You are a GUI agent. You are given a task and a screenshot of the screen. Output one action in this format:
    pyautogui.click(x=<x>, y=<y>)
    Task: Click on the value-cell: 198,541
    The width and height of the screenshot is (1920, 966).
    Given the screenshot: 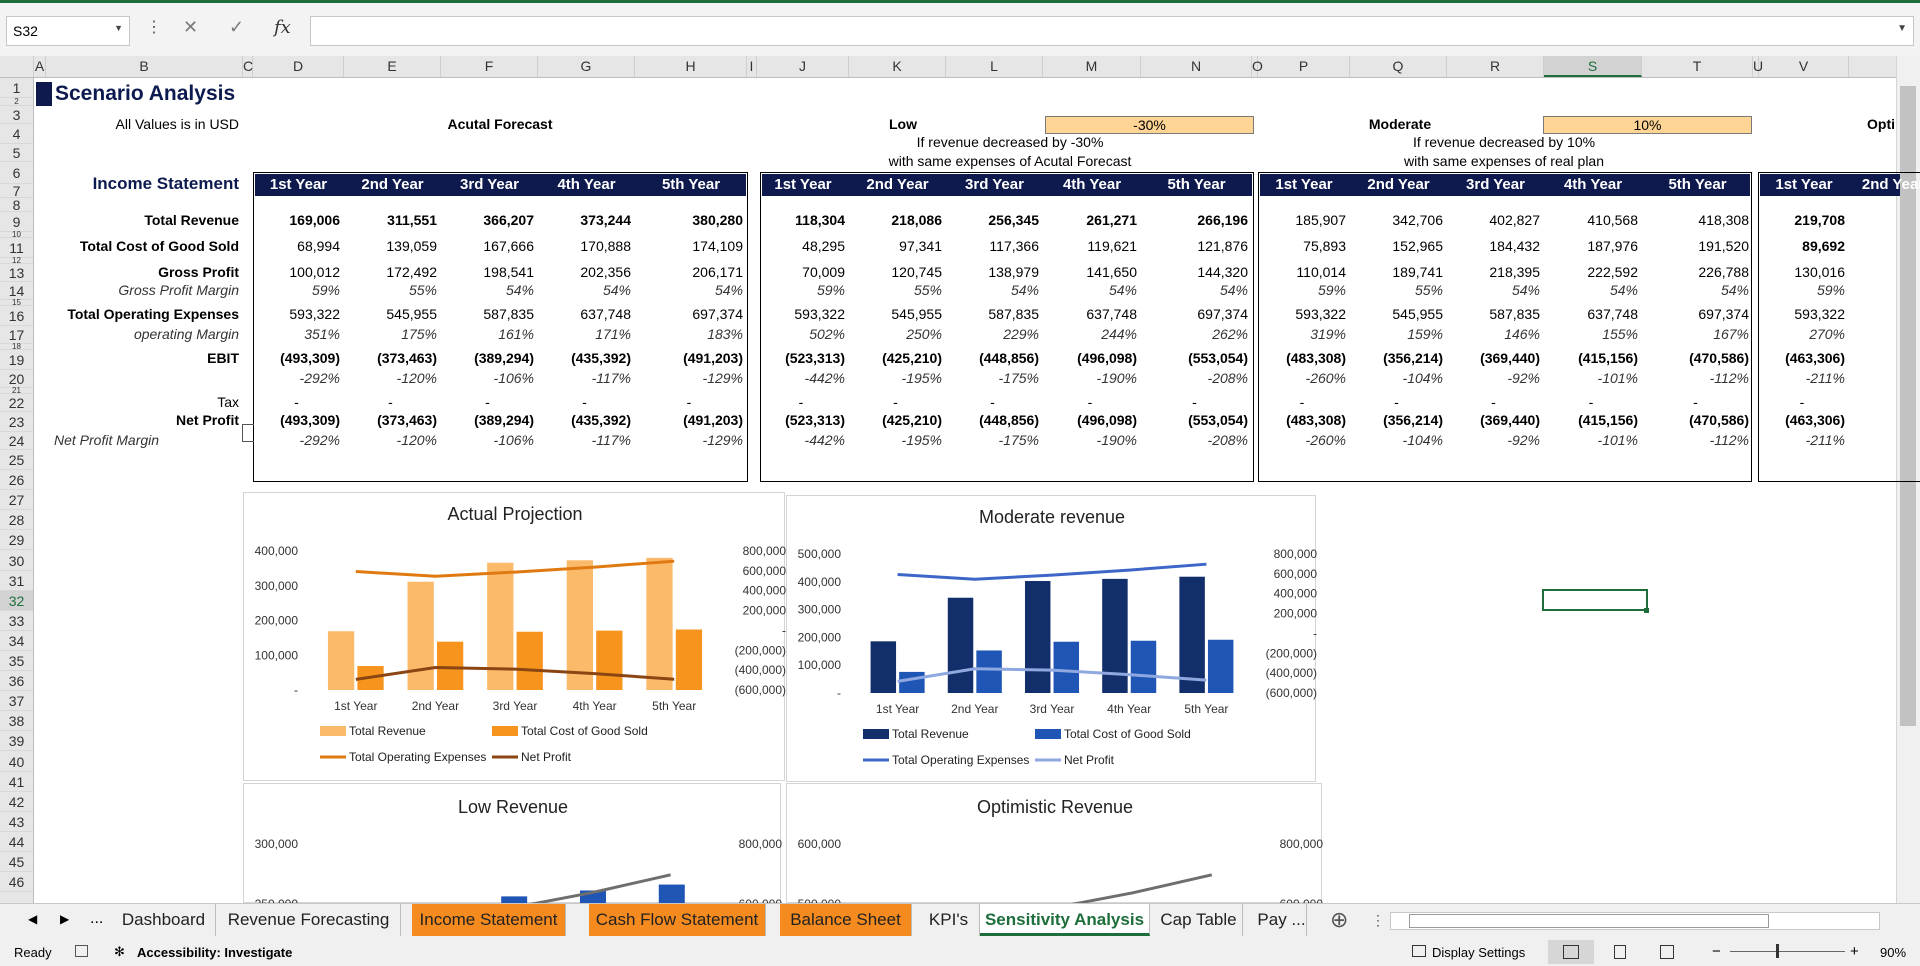 What is the action you would take?
    pyautogui.click(x=508, y=272)
    